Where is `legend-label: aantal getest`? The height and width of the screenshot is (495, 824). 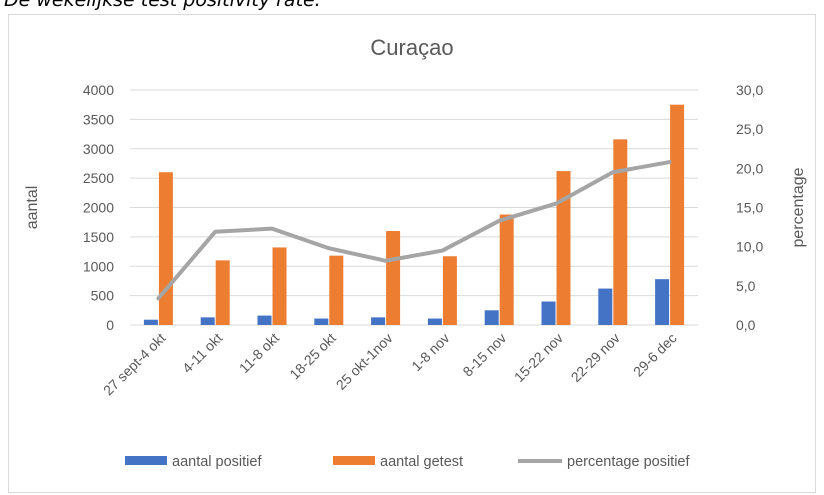
legend-label: aantal getest is located at coordinates (421, 462).